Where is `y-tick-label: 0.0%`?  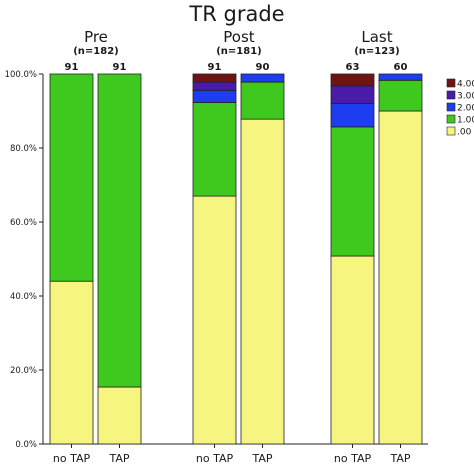 y-tick-label: 0.0% is located at coordinates (26, 445).